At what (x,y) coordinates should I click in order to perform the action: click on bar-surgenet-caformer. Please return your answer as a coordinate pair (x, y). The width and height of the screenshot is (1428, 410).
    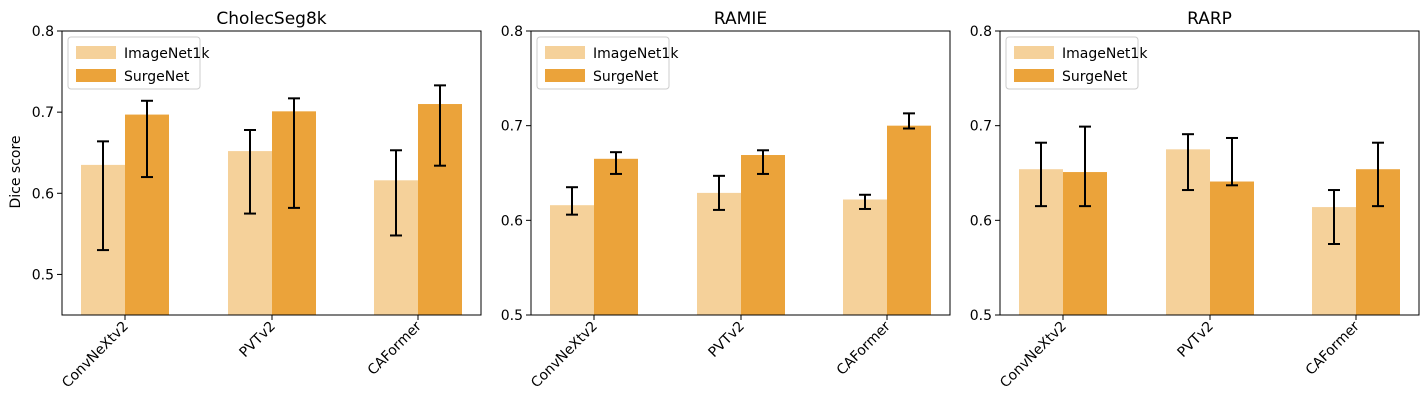
    Looking at the image, I should click on (909, 220).